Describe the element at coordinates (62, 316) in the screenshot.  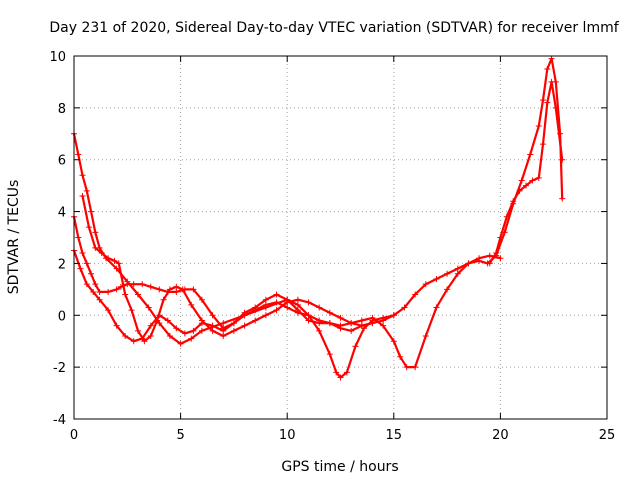
I see `y-tick-label: 0` at that location.